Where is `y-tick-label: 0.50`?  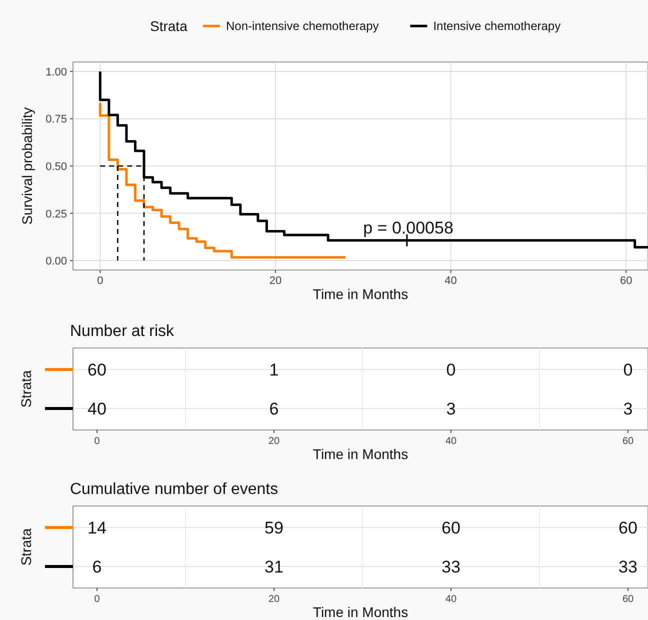
y-tick-label: 0.50 is located at coordinates (56, 167).